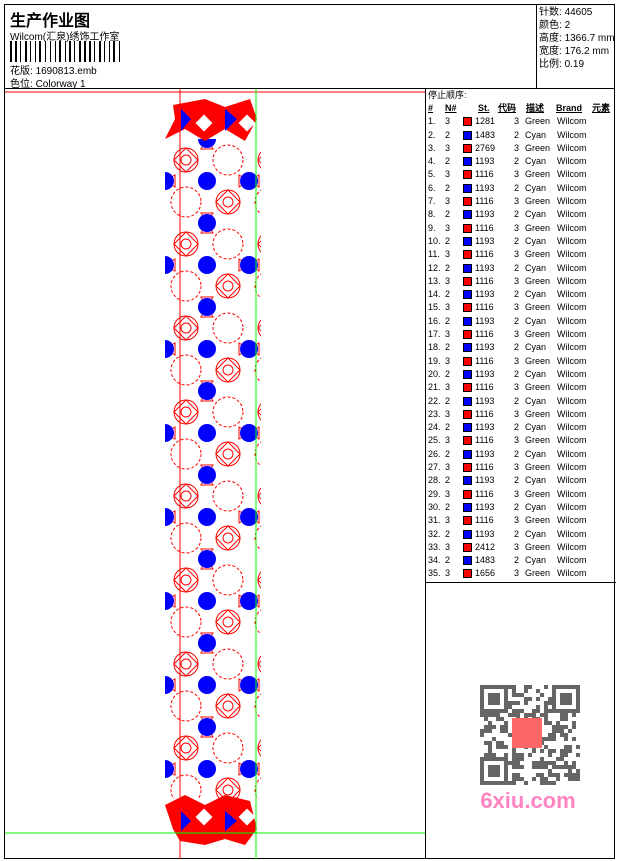 Image resolution: width=620 pixels, height=861 pixels. What do you see at coordinates (521, 387) in the screenshot?
I see `table-row: 21. 3 1116 3 Green Wilcom` at bounding box center [521, 387].